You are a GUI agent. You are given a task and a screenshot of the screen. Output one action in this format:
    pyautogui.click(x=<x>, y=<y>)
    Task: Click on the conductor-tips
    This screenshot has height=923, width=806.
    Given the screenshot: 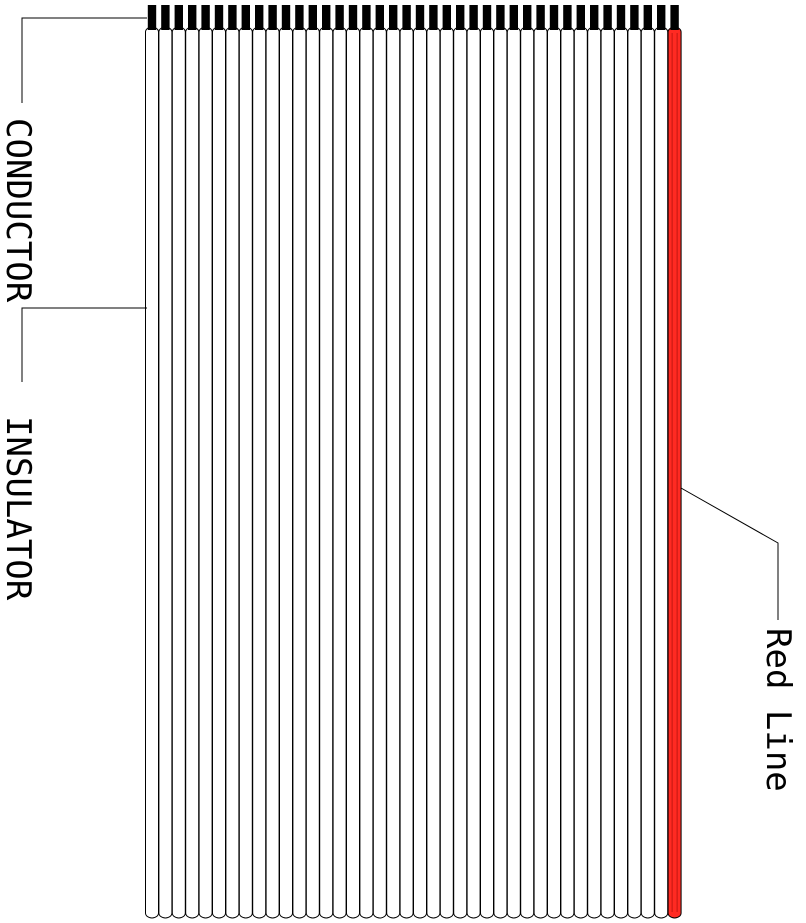 What is the action you would take?
    pyautogui.click(x=413, y=17)
    